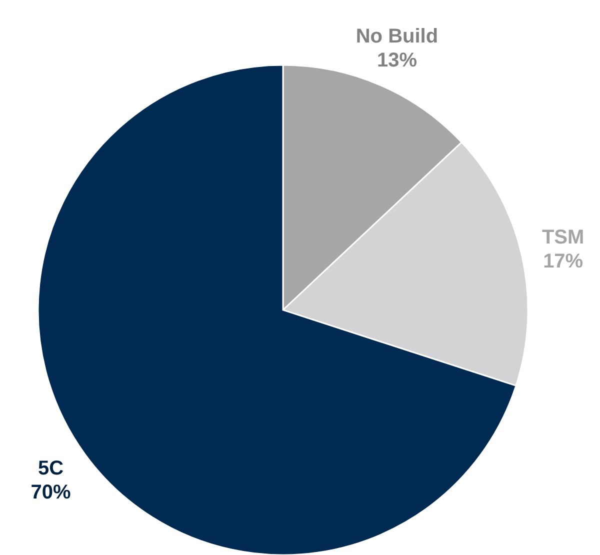 The height and width of the screenshot is (555, 600). Describe the element at coordinates (51, 469) in the screenshot. I see `slice-label: 5C` at that location.